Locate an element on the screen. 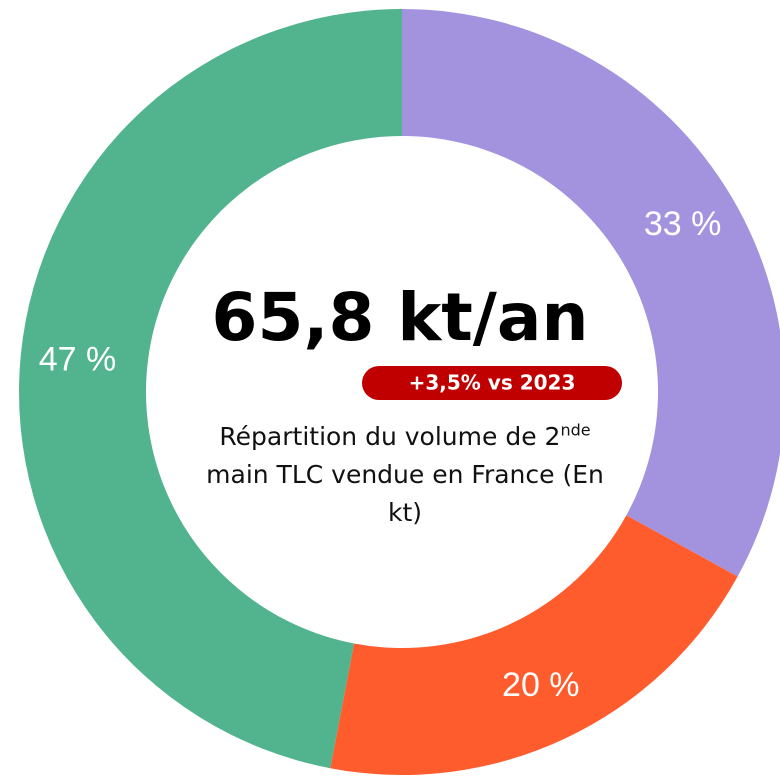 Image resolution: width=780 pixels, height=779 pixels. badge is located at coordinates (492, 383).